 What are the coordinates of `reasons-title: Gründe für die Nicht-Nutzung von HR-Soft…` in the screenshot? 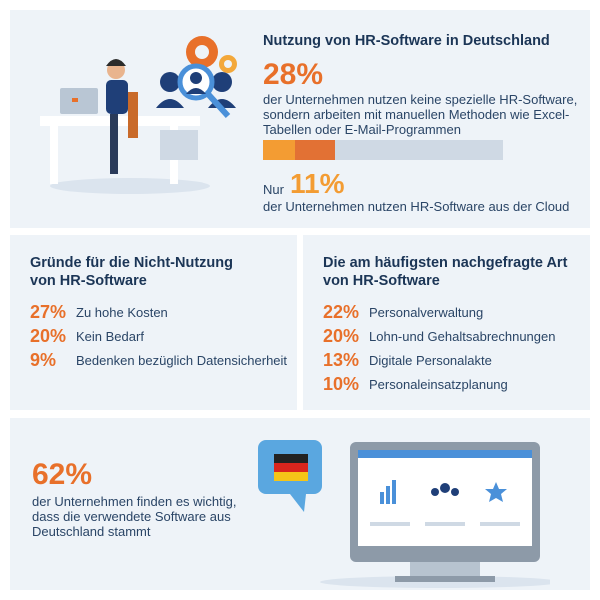 It's located at (131, 272).